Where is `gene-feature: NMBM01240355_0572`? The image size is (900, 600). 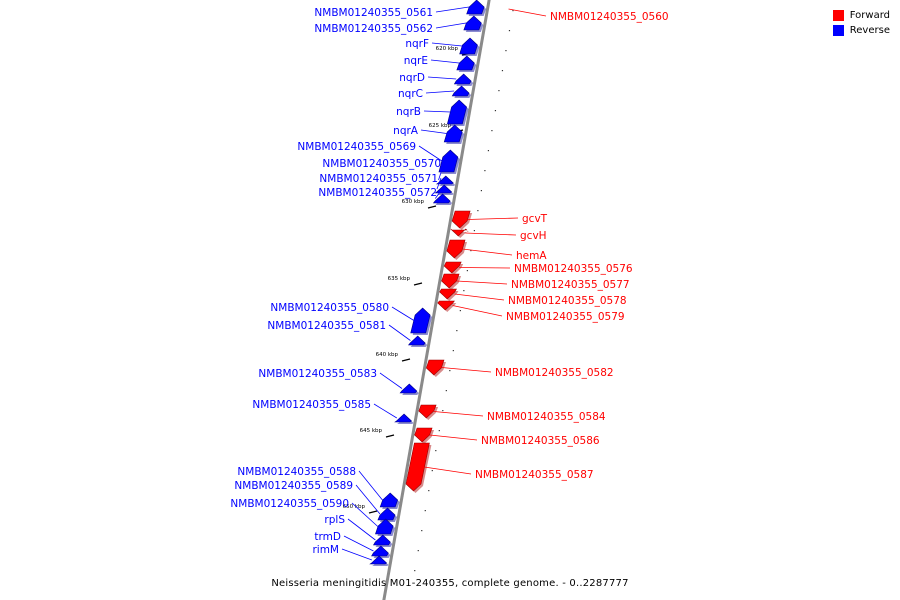 gene-feature: NMBM01240355_0572 is located at coordinates (385, 196).